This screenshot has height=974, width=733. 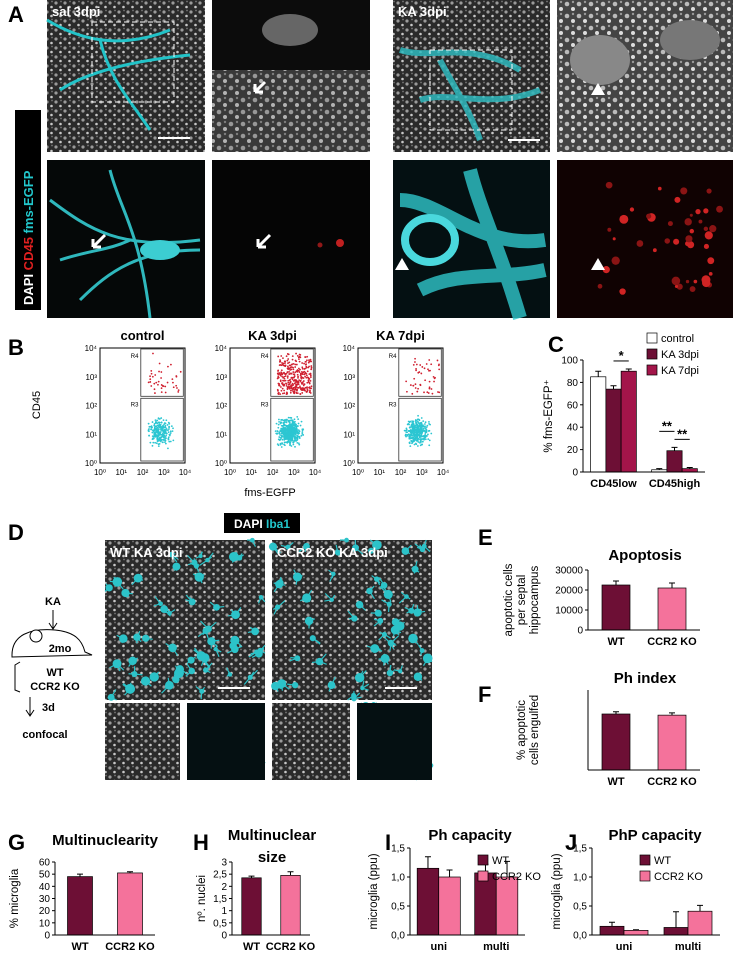 I want to click on x-tick-label: 10¹, so click(x=121, y=472).